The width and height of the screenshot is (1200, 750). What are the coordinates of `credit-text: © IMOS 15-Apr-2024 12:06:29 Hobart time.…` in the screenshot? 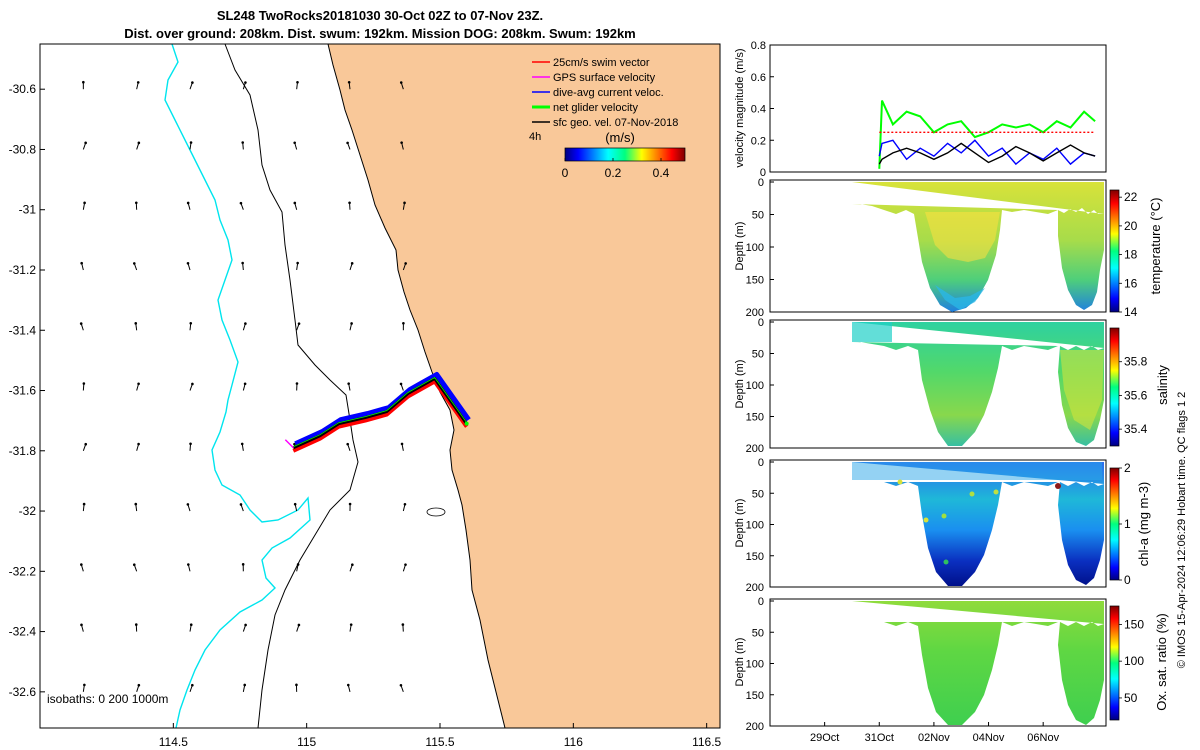 It's located at (1182, 530).